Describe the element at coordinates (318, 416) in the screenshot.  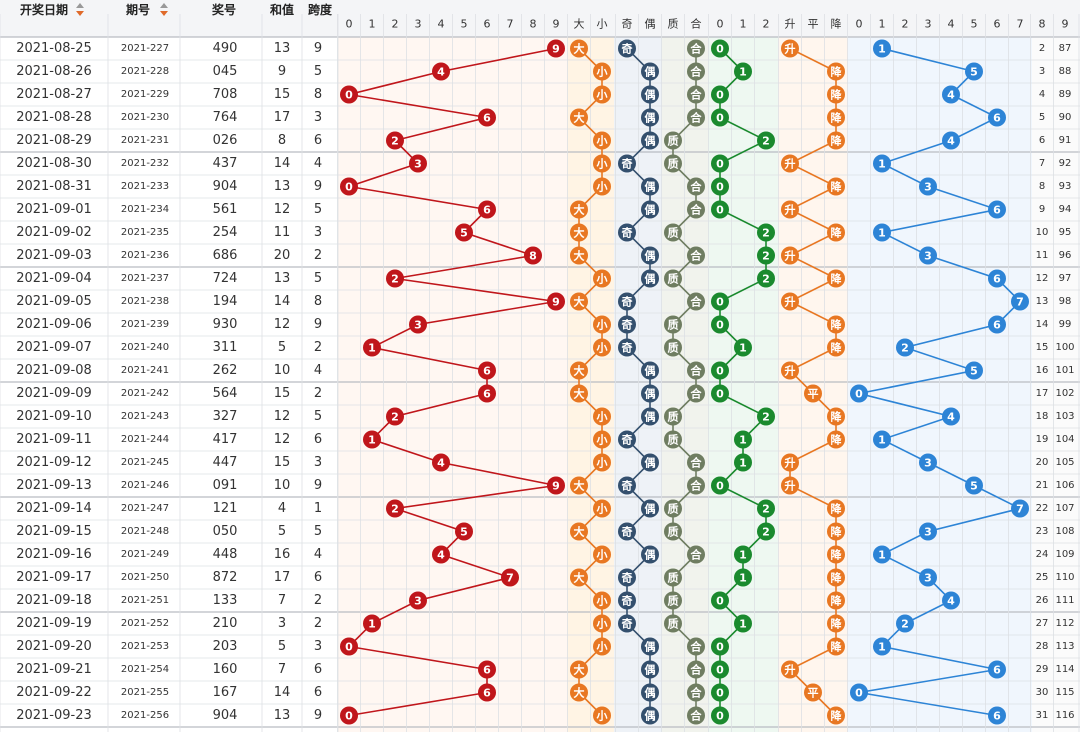
I see `row-span: 5` at that location.